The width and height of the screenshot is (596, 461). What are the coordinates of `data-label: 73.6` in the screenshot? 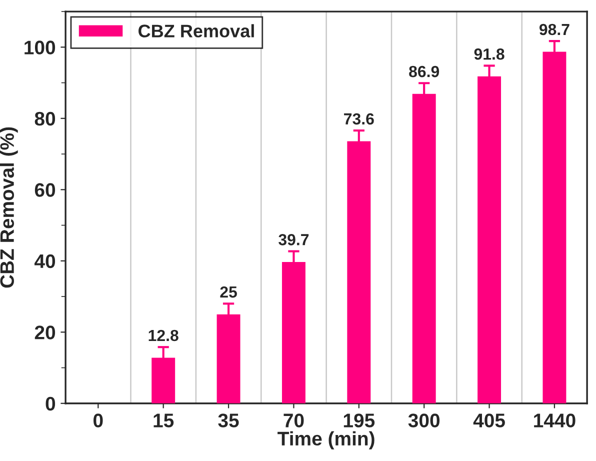 It's located at (359, 119).